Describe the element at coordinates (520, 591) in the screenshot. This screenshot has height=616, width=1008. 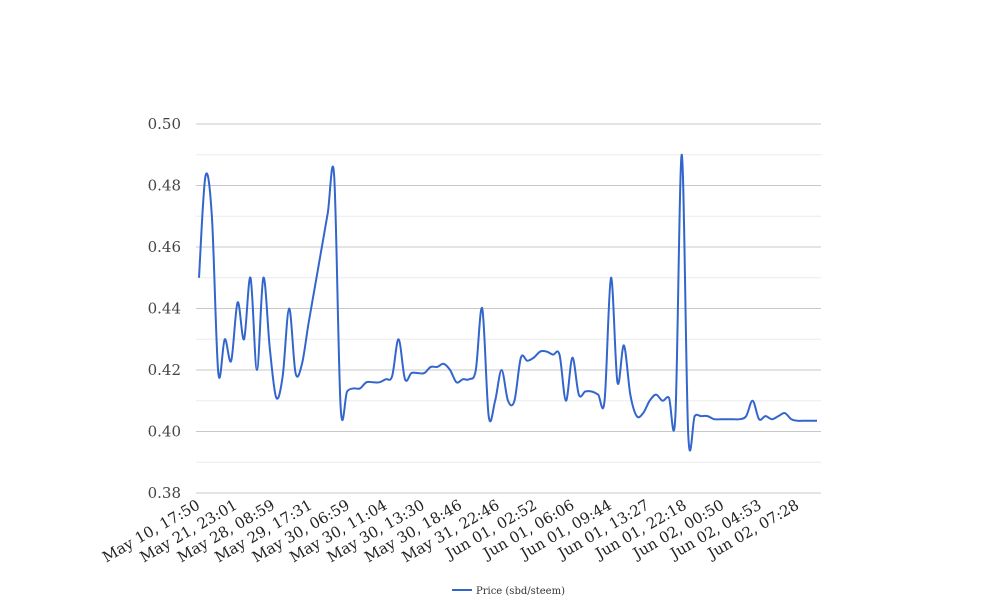
I see `legend-label: Price (sbd/steem)` at that location.